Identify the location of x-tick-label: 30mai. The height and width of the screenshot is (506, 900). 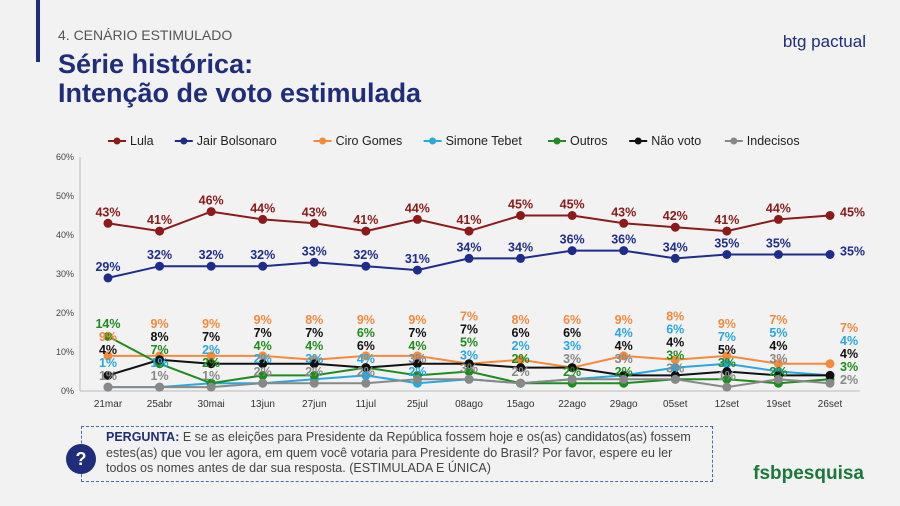
(211, 404).